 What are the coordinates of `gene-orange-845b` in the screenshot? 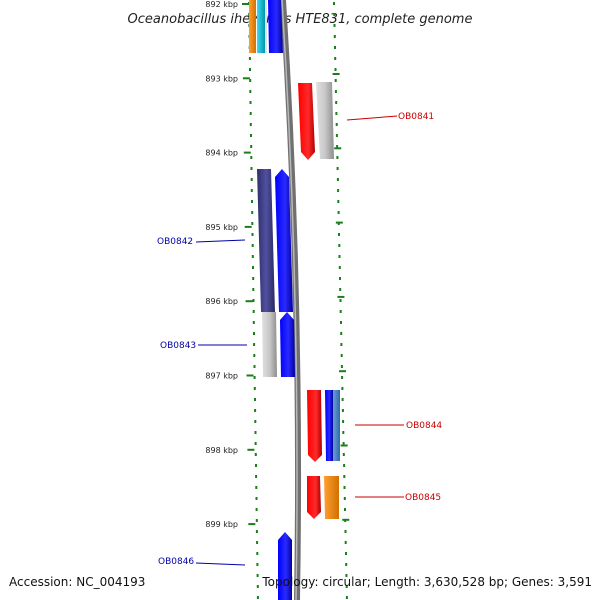 It's located at (331, 497).